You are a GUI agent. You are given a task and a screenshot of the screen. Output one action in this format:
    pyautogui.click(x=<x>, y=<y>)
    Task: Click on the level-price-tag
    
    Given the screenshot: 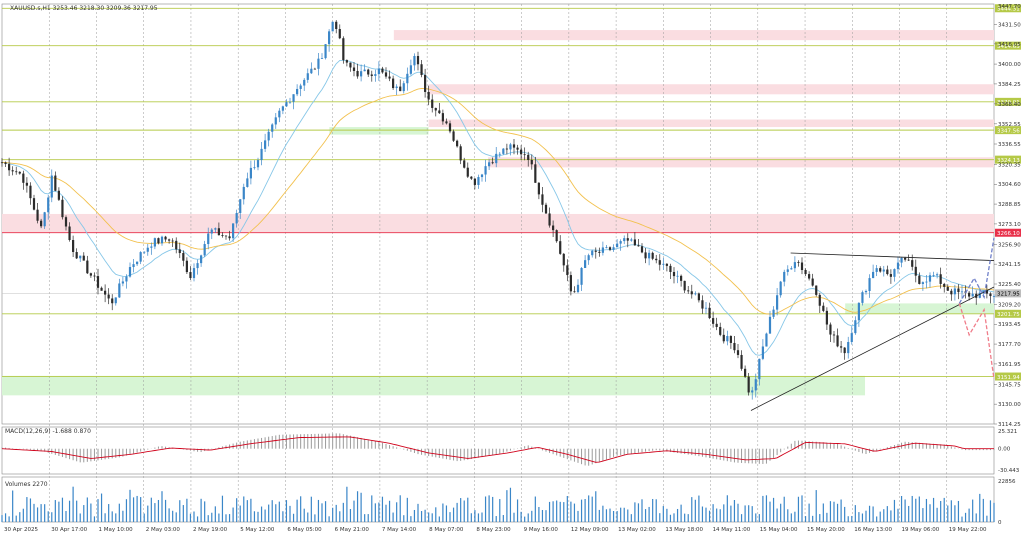 What is the action you would take?
    pyautogui.click(x=1008, y=376)
    